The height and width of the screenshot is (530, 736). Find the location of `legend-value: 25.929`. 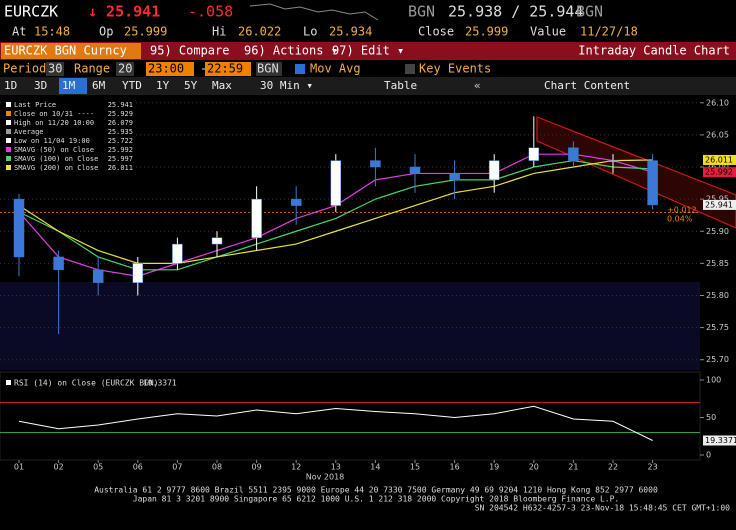

legend-value: 25.929 is located at coordinates (120, 114).